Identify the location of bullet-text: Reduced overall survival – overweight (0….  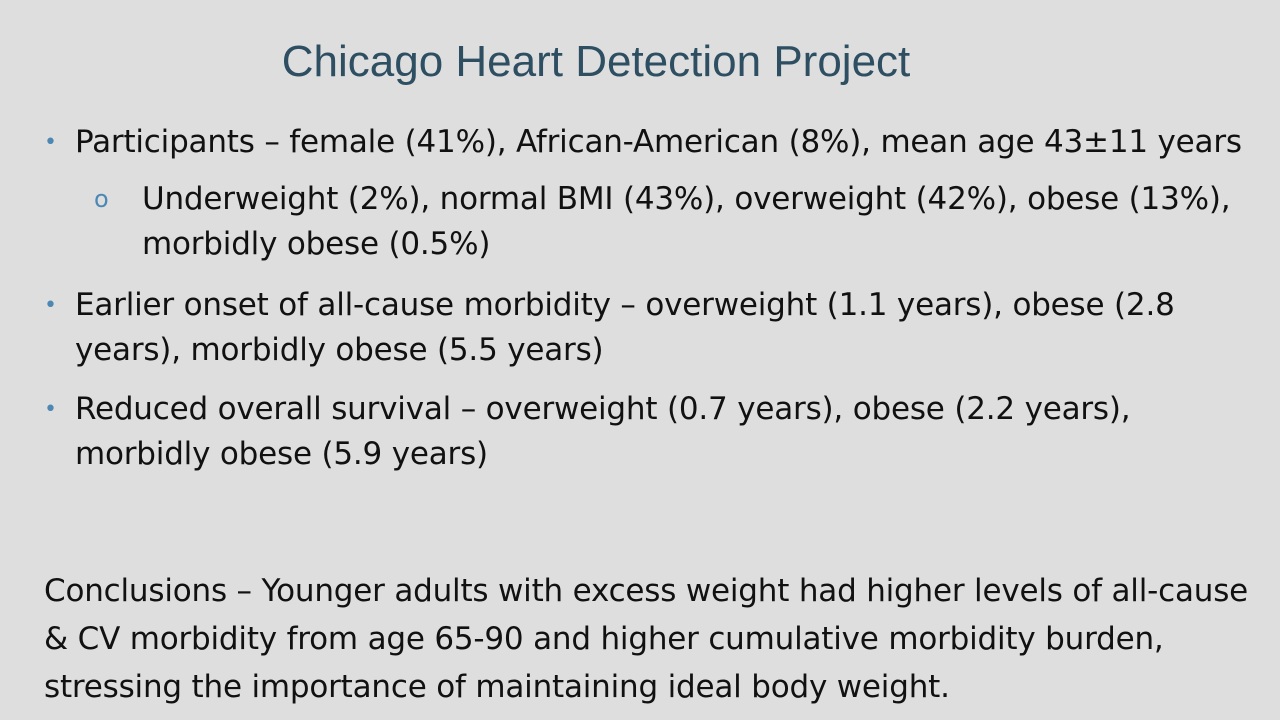
(603, 431).